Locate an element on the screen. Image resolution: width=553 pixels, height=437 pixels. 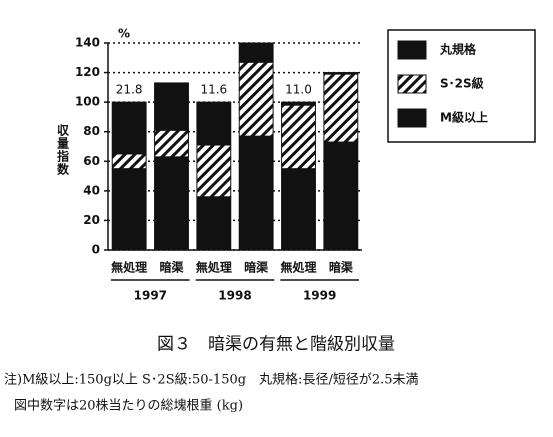
y-tick-label: 40 is located at coordinates (91, 190).